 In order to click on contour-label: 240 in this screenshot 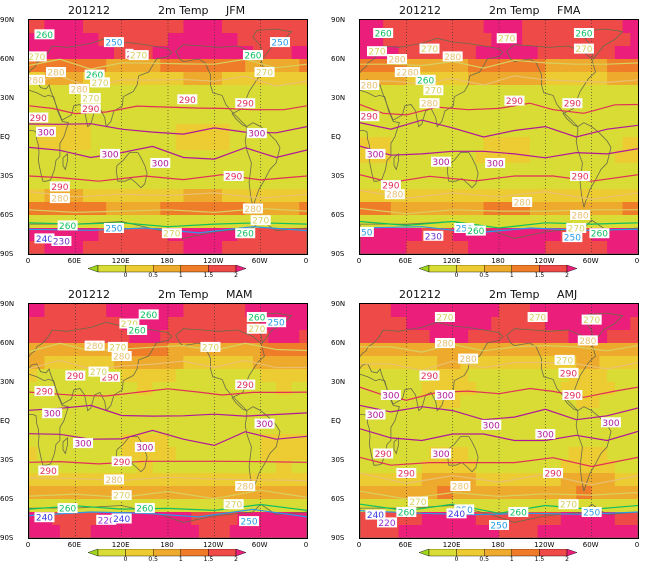, I will do `click(44, 519)`.